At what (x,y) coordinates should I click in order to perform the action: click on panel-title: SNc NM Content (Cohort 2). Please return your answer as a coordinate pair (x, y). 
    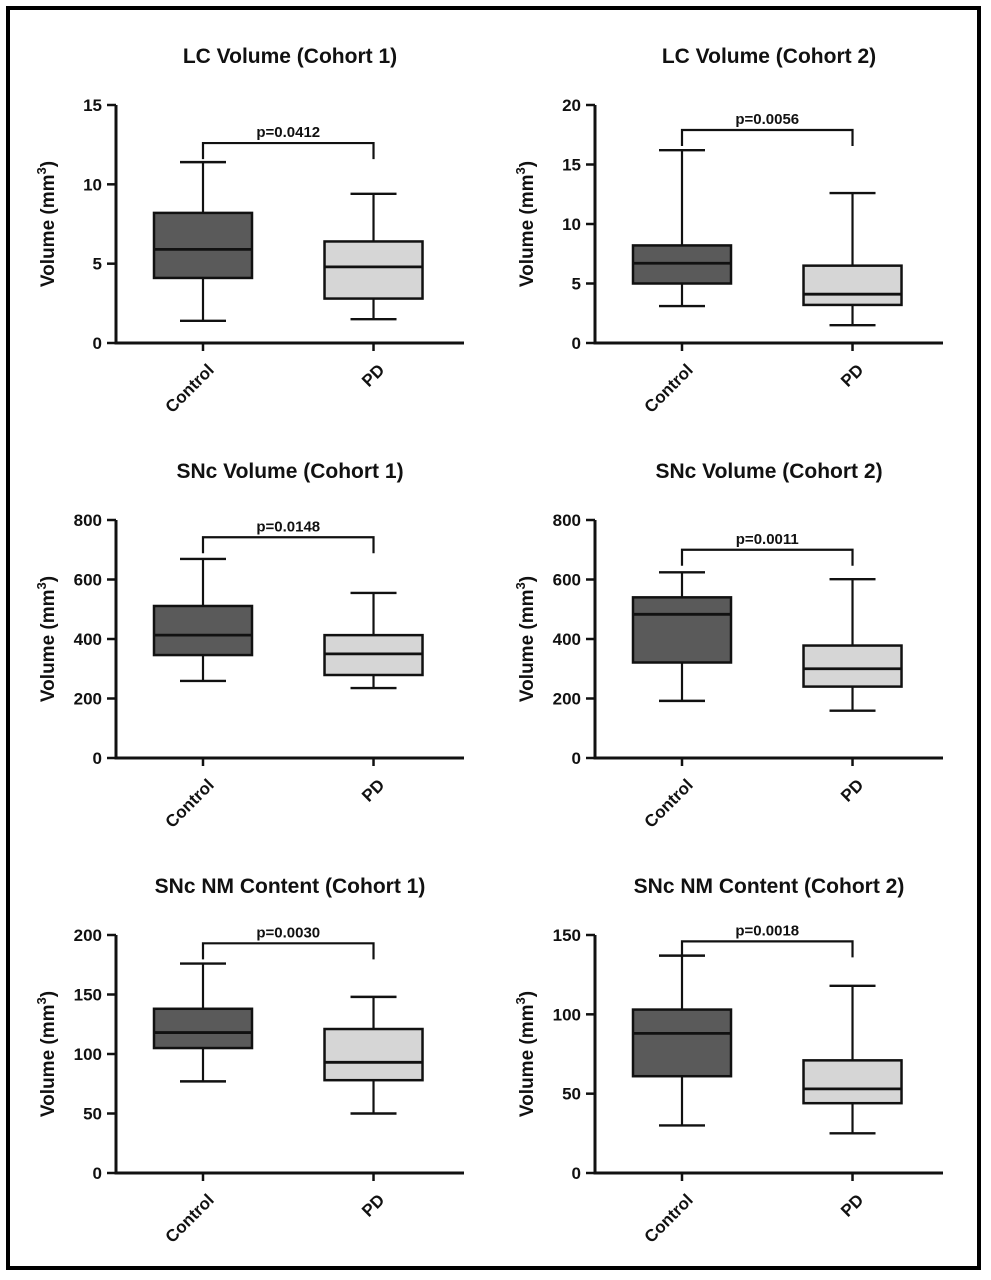
    Looking at the image, I should click on (768, 886).